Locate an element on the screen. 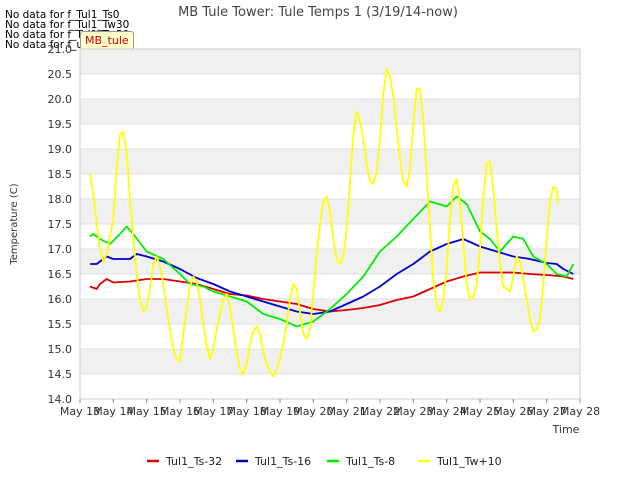 The image size is (640, 480). no-data-message: No data for f_uMB_tule is located at coordinates (65, 45).